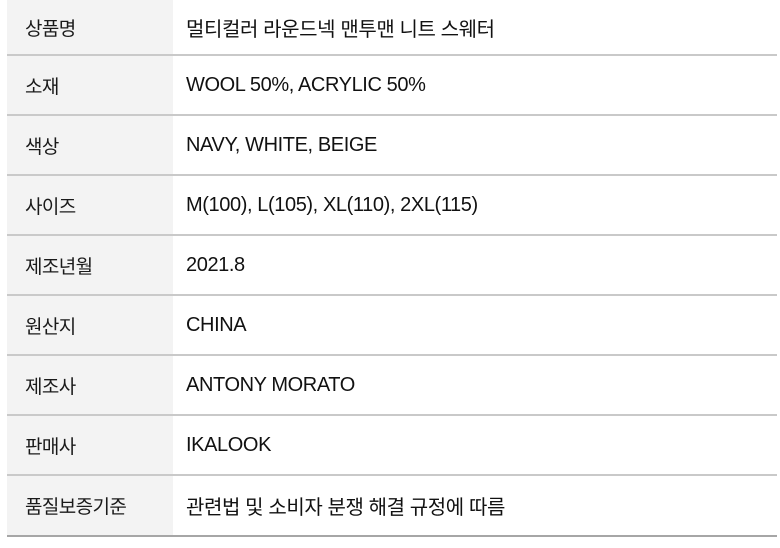  I want to click on table-row-product-name: 상품명 멀티컬러 라운드넥 맨투맨 니트 스웨터, so click(392, 28).